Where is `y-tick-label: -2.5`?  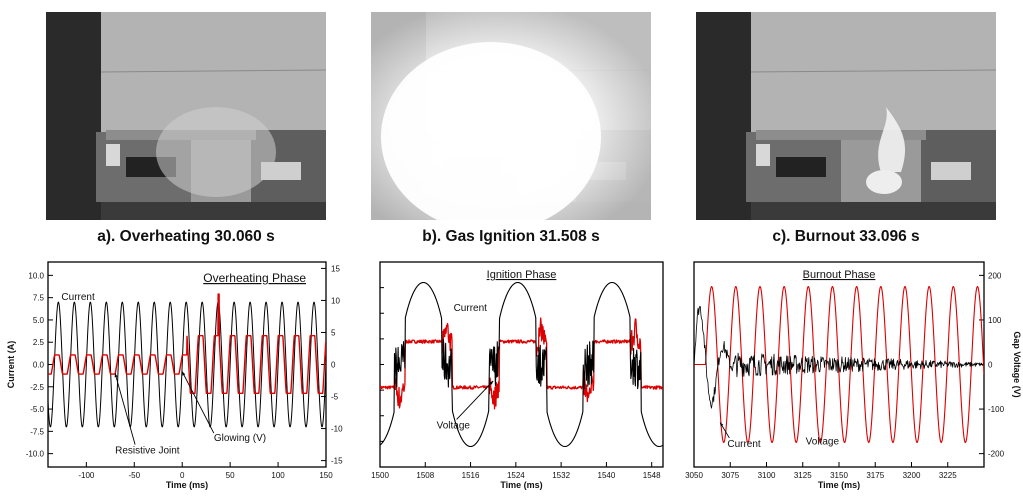 y-tick-label: -2.5 is located at coordinates (37, 387).